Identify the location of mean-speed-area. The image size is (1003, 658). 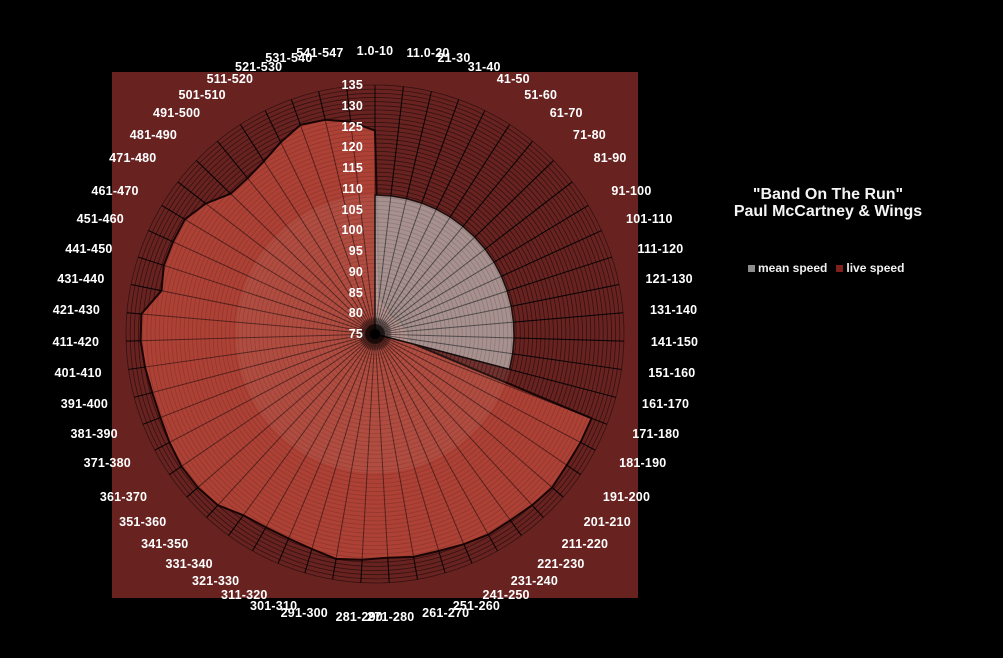
(444, 282).